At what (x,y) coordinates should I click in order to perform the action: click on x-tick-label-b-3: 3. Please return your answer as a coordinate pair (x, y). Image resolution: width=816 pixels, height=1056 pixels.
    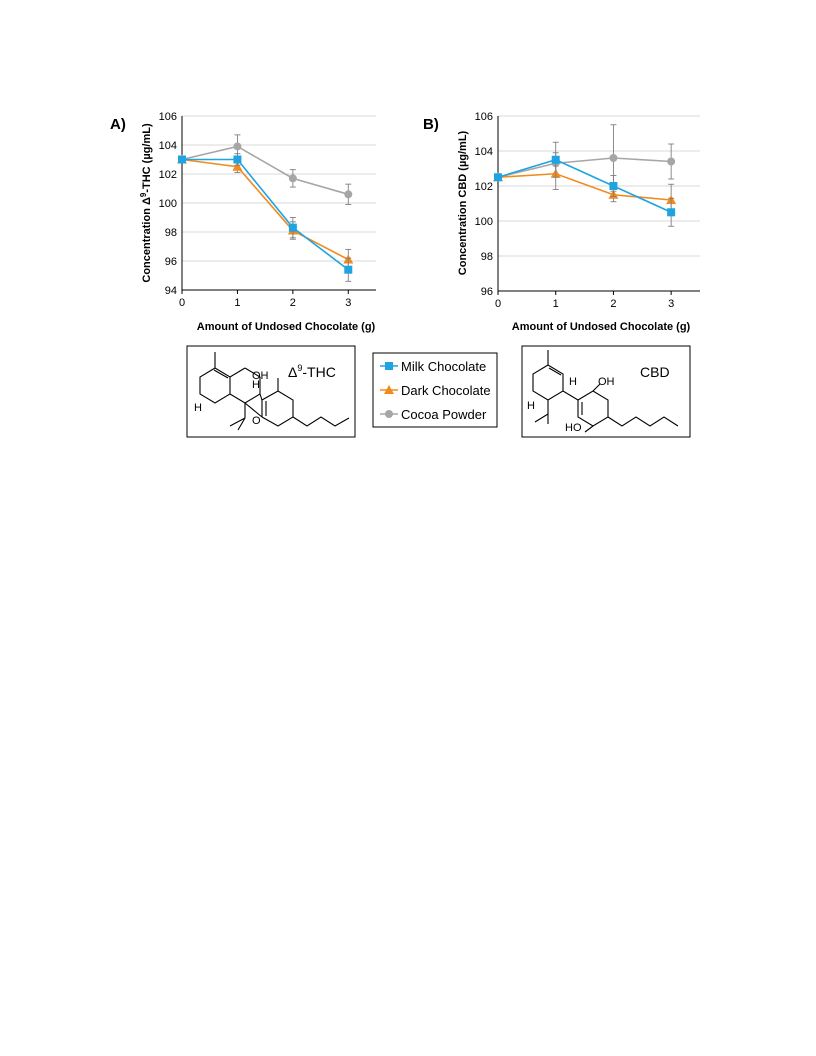
    Looking at the image, I should click on (671, 304).